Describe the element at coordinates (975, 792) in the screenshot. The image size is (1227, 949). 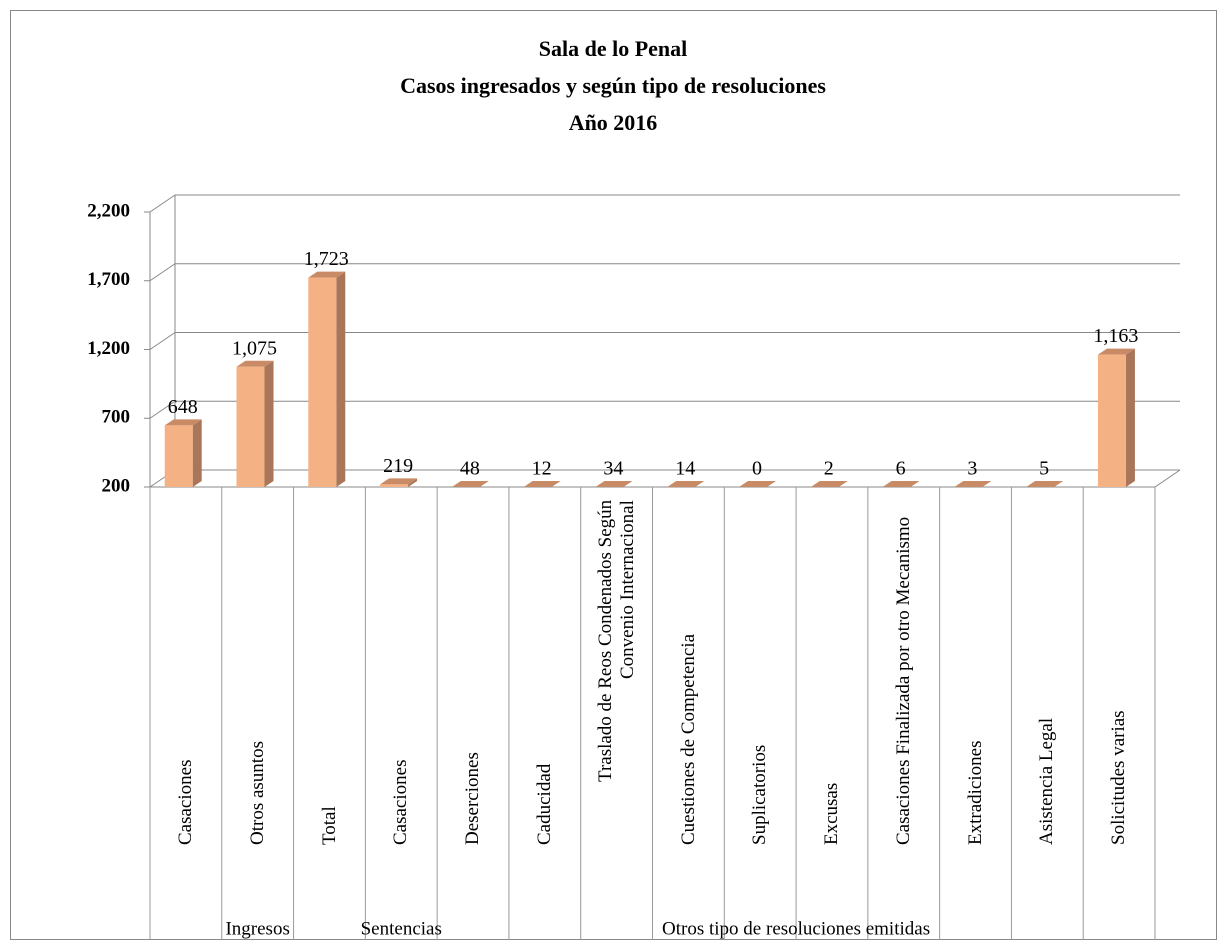
I see `x-tick-label: Extradiciones` at that location.